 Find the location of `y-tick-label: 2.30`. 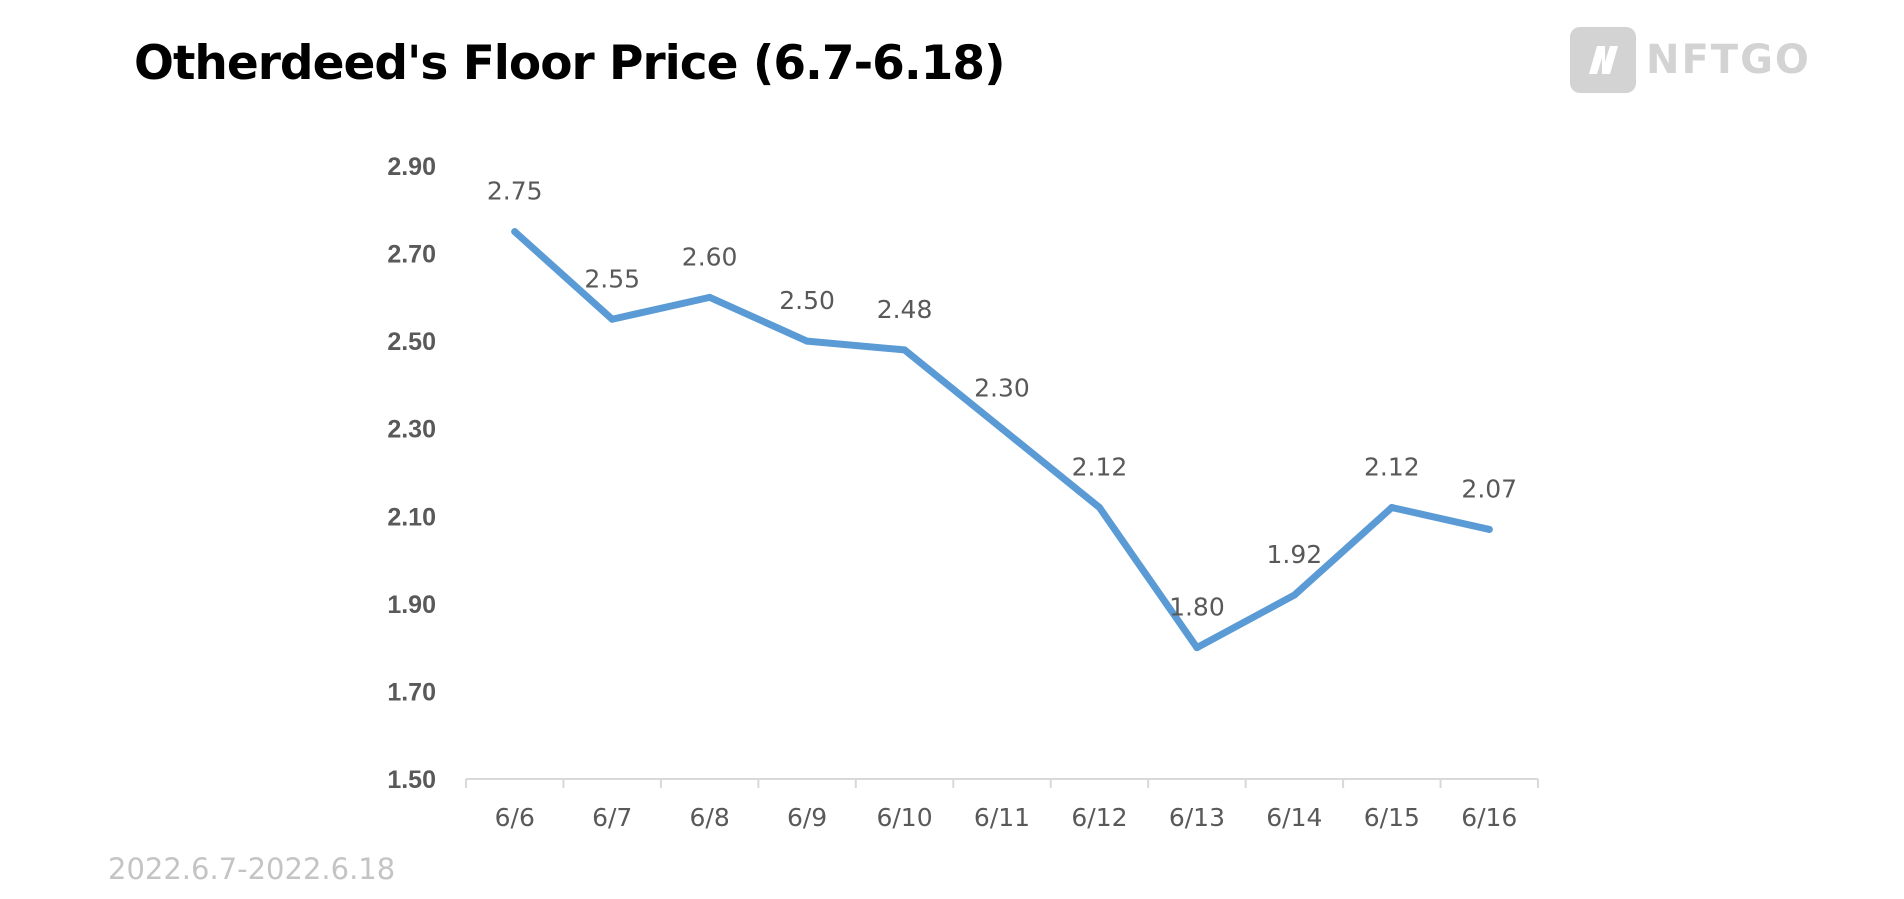

y-tick-label: 2.30 is located at coordinates (411, 430).